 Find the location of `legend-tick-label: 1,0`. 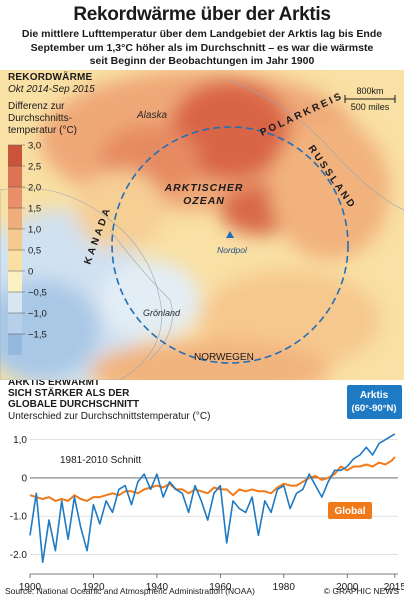

legend-tick-label: 1,0 is located at coordinates (34, 230).